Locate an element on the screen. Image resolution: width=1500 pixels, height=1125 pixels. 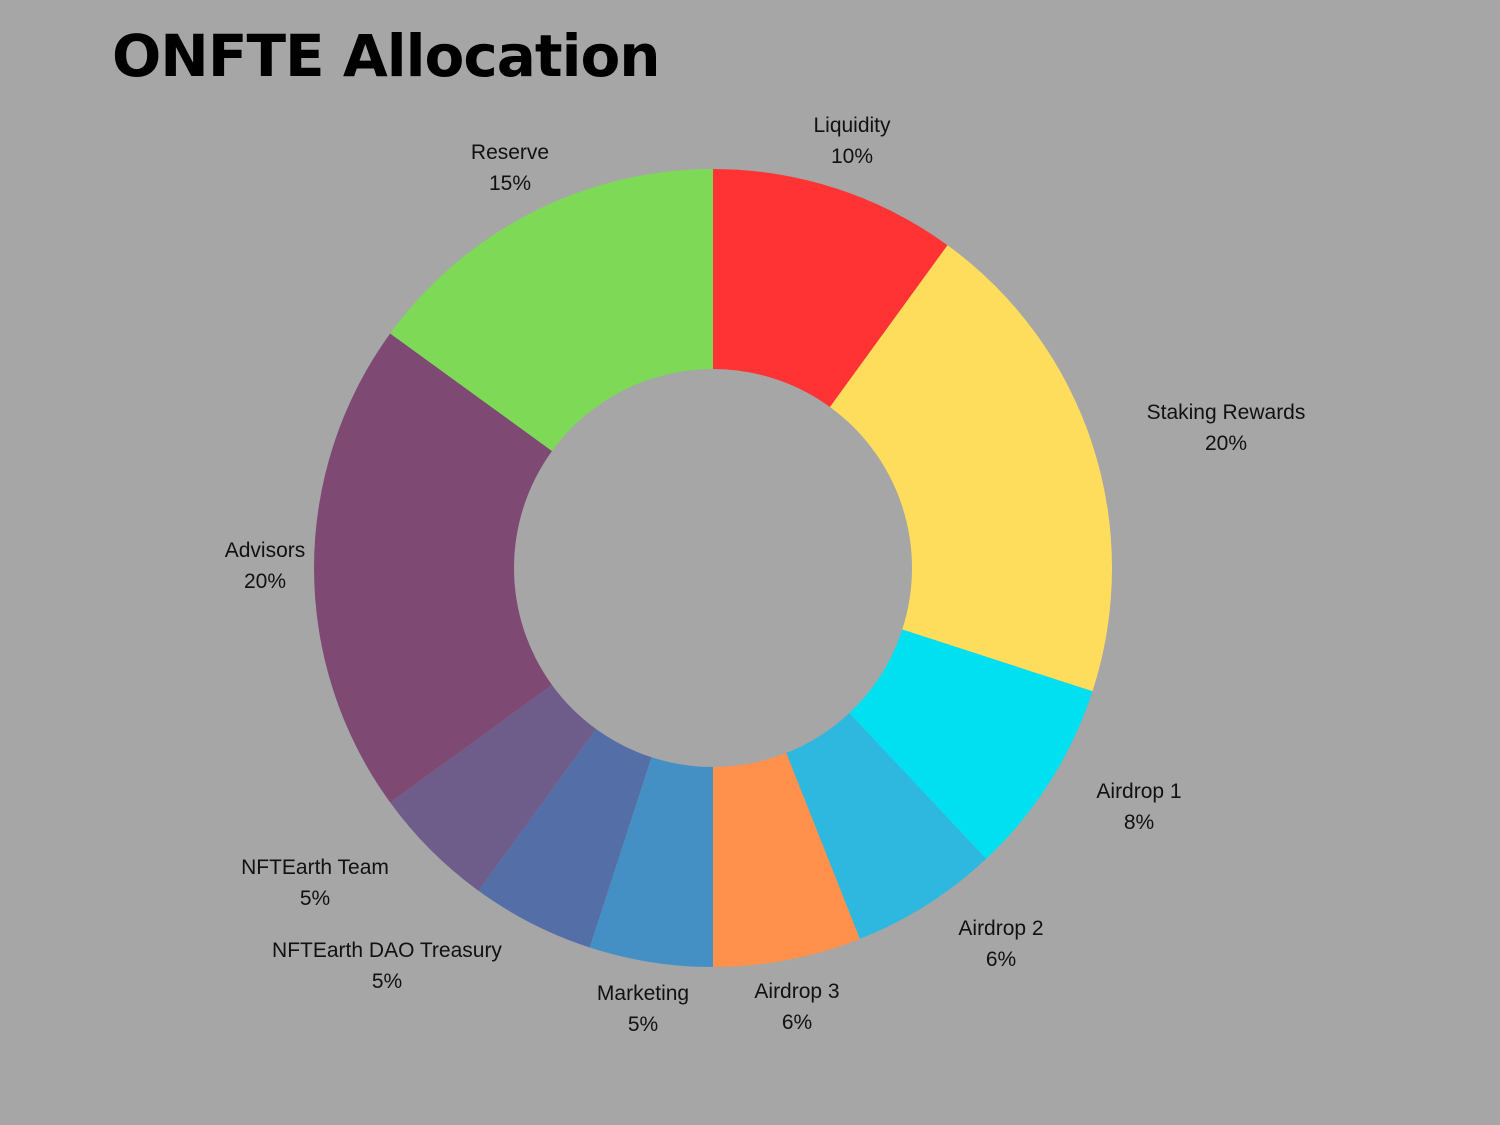
slice-nftearth-team is located at coordinates (493, 787).